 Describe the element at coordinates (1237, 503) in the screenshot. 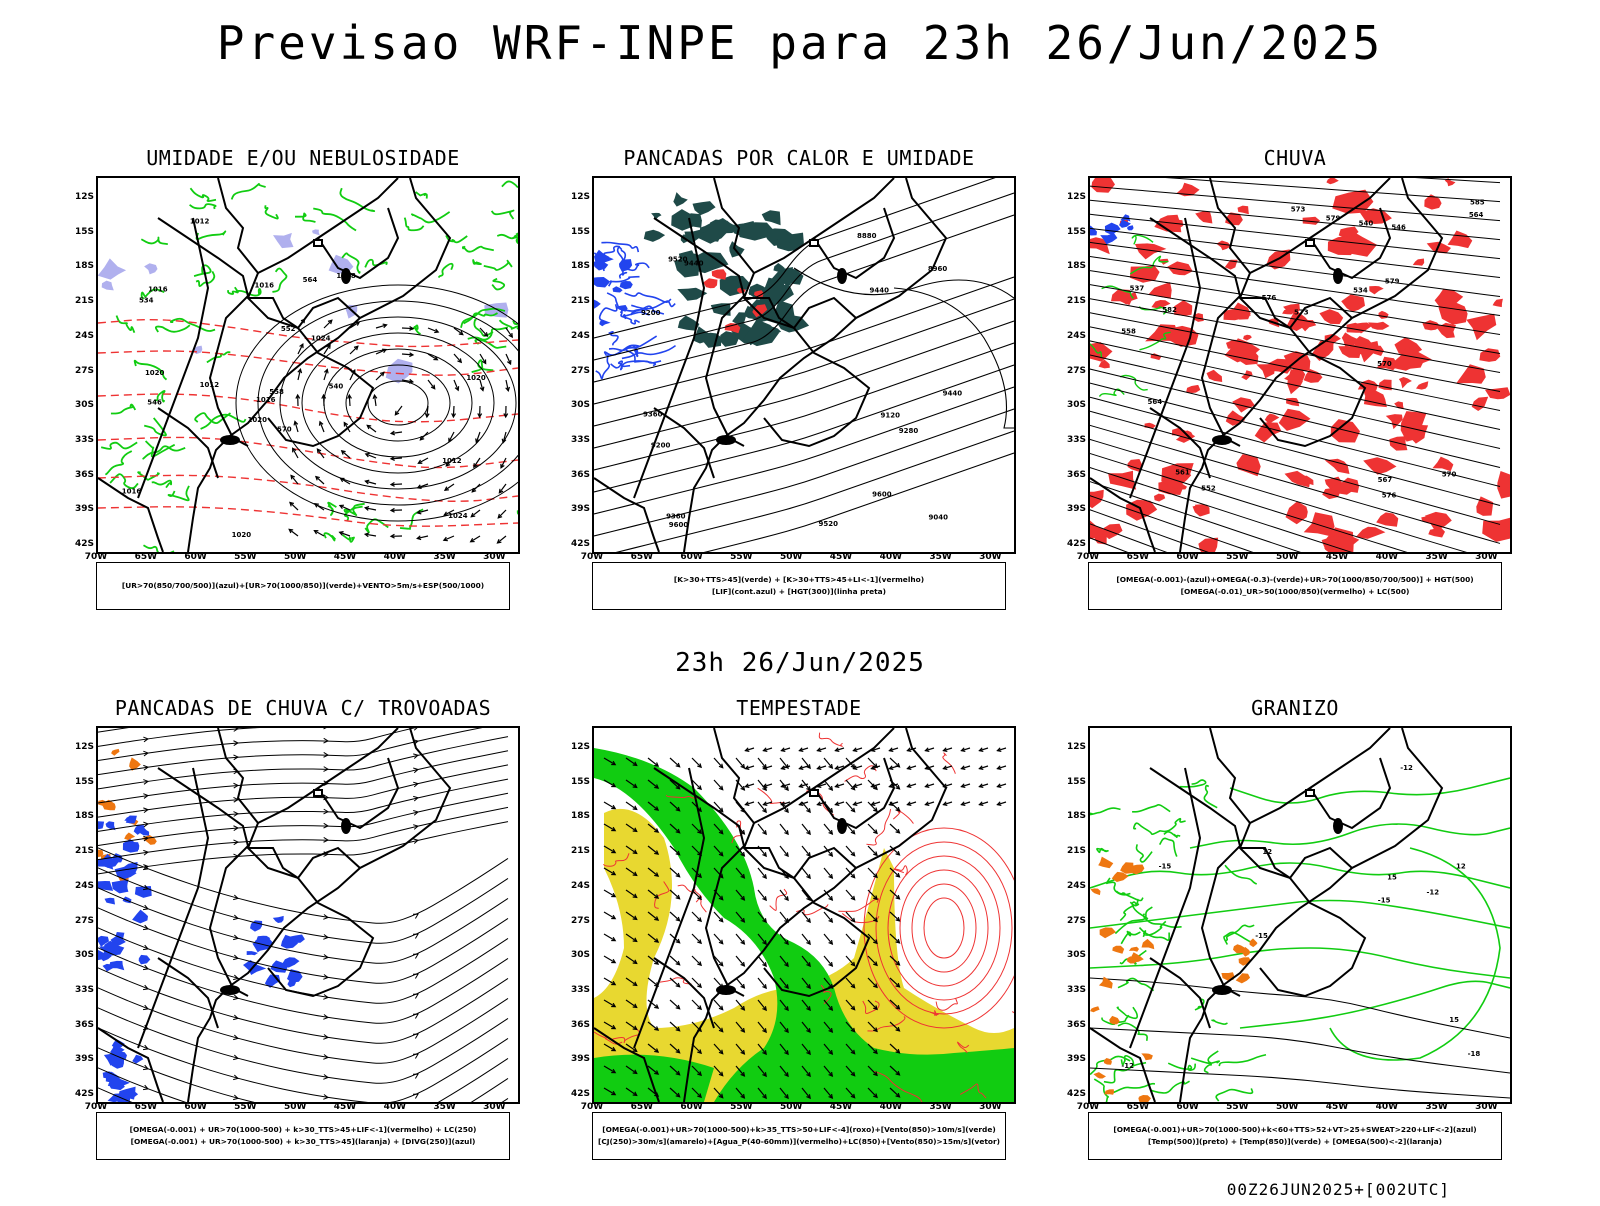

I see `red-rain` at that location.